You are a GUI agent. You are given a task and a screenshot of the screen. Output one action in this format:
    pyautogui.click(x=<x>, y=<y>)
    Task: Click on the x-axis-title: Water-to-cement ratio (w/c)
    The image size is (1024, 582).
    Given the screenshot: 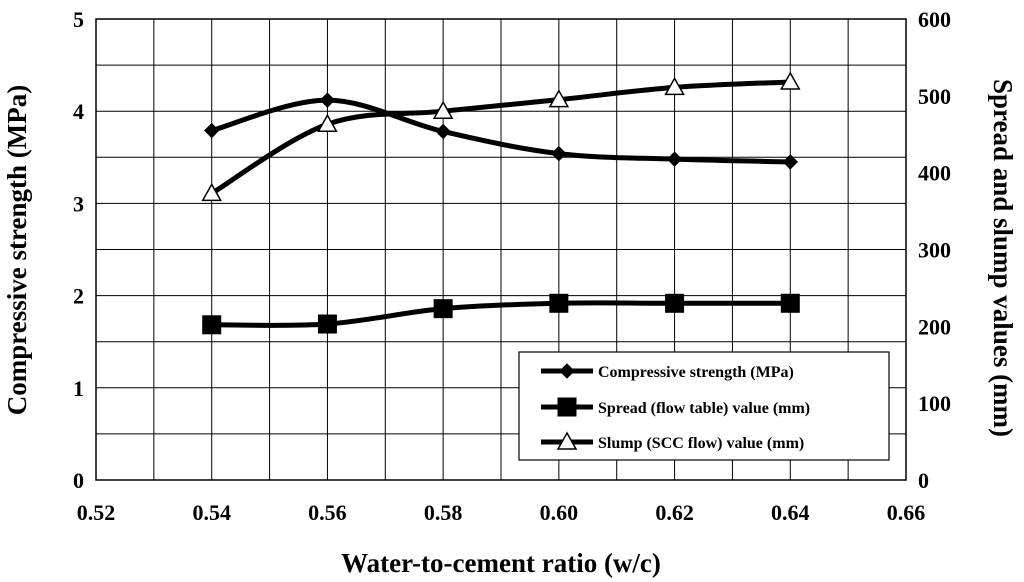 What is the action you would take?
    pyautogui.click(x=501, y=563)
    